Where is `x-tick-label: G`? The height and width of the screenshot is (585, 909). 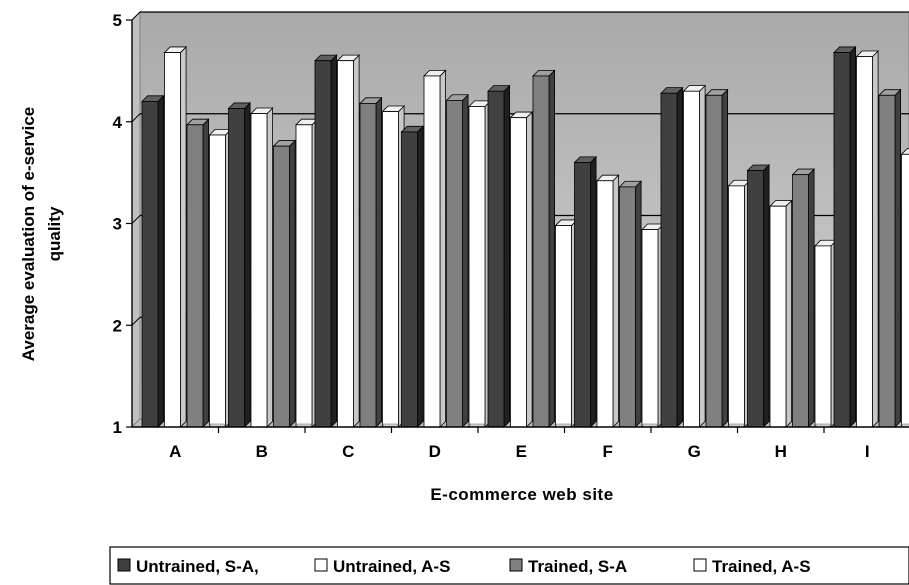 x-tick-label: G is located at coordinates (694, 451).